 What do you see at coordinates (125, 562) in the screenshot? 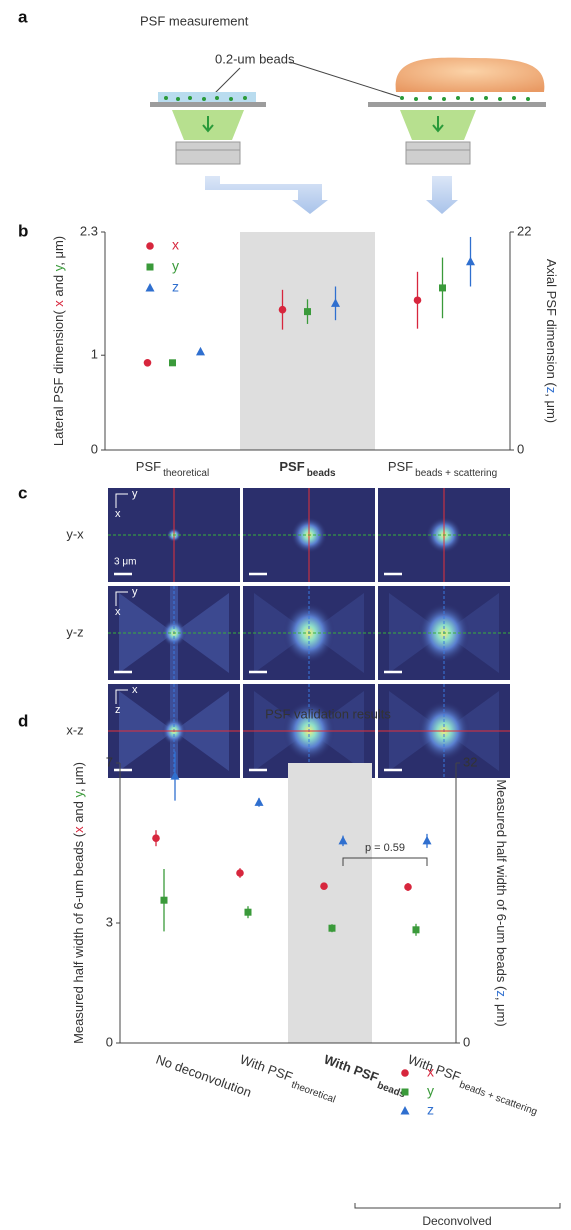
I see `scale-label: 3 μm` at bounding box center [125, 562].